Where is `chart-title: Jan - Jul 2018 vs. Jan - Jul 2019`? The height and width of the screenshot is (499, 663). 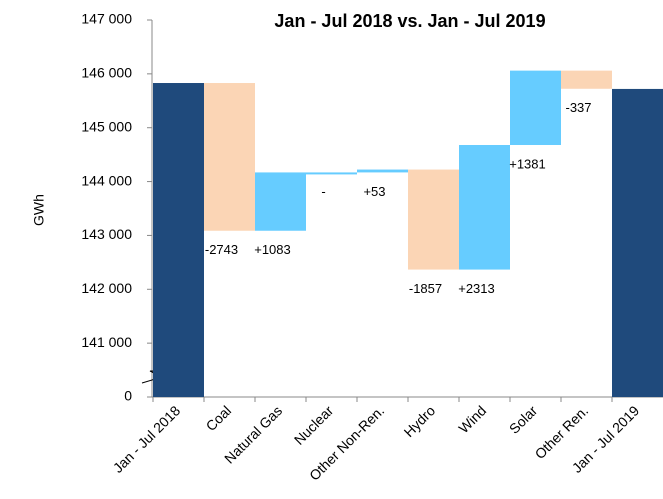 chart-title: Jan - Jul 2018 vs. Jan - Jul 2019 is located at coordinates (409, 21).